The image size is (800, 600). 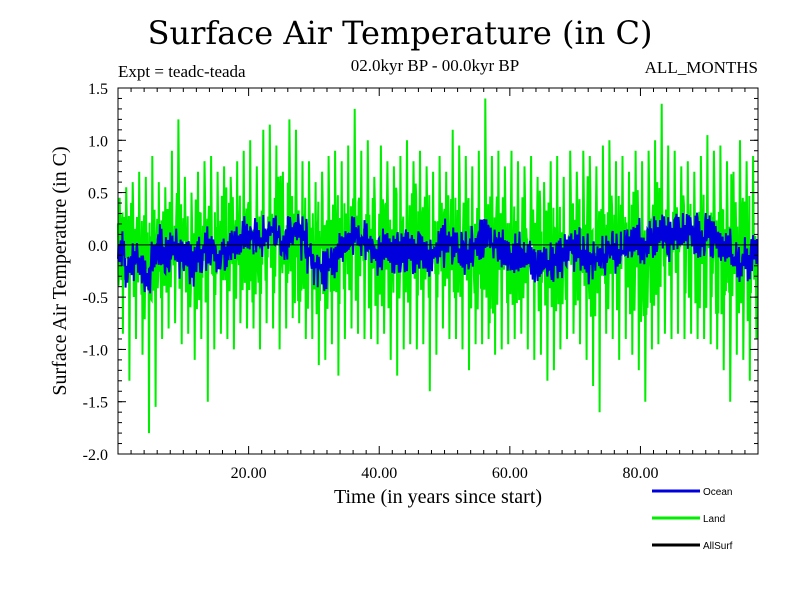 What do you see at coordinates (640, 473) in the screenshot?
I see `x-tick-label: 80.00` at bounding box center [640, 473].